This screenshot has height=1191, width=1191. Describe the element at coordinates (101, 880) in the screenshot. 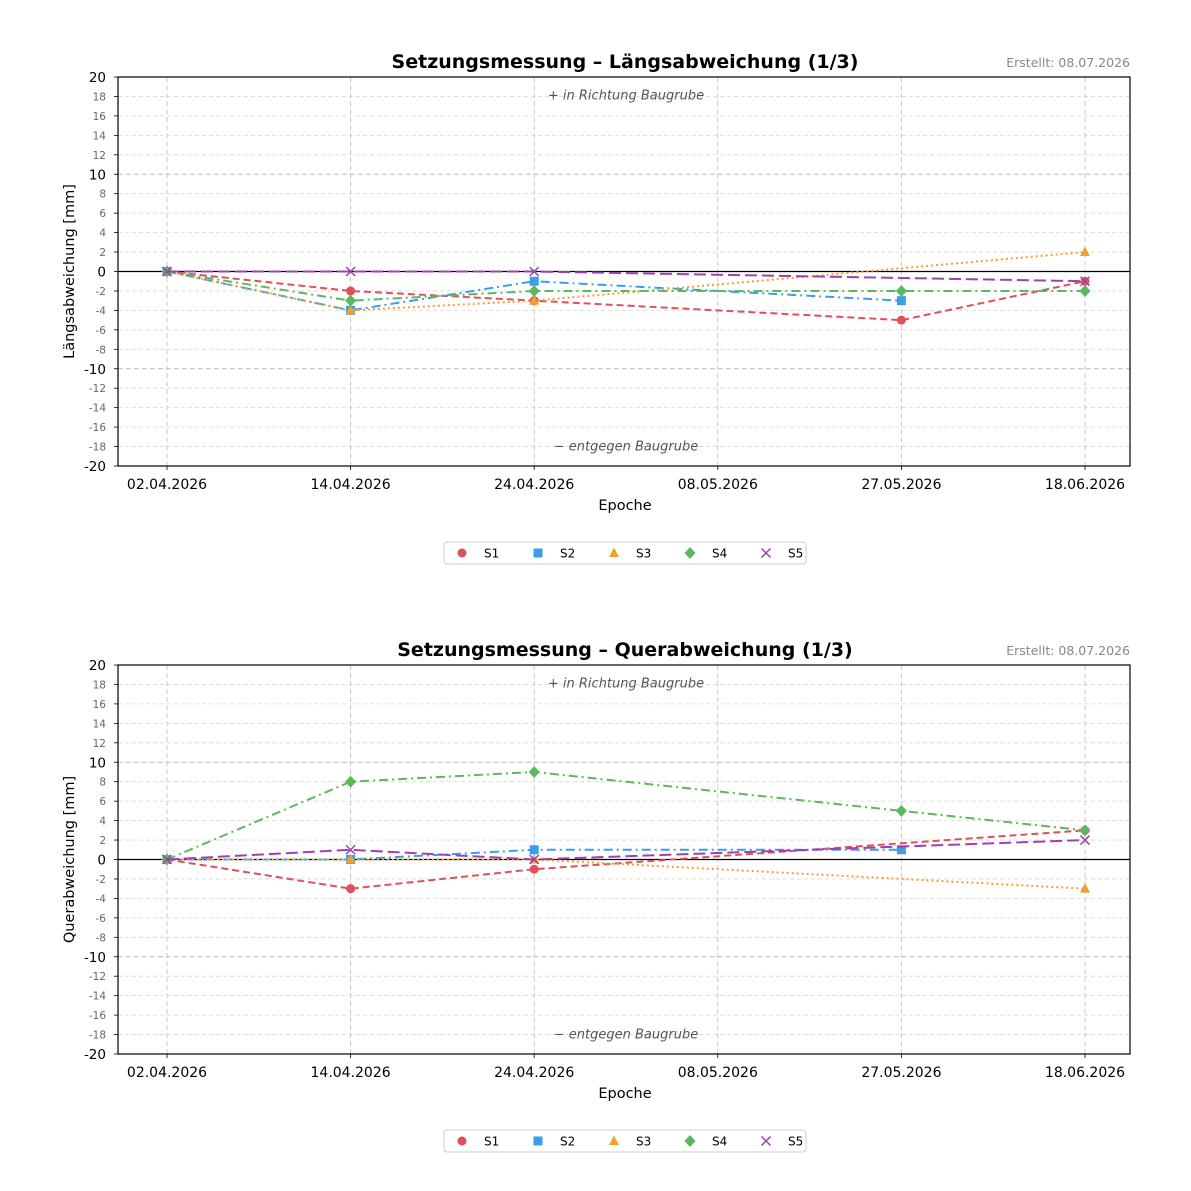

I see `y-tick-label: -2` at that location.